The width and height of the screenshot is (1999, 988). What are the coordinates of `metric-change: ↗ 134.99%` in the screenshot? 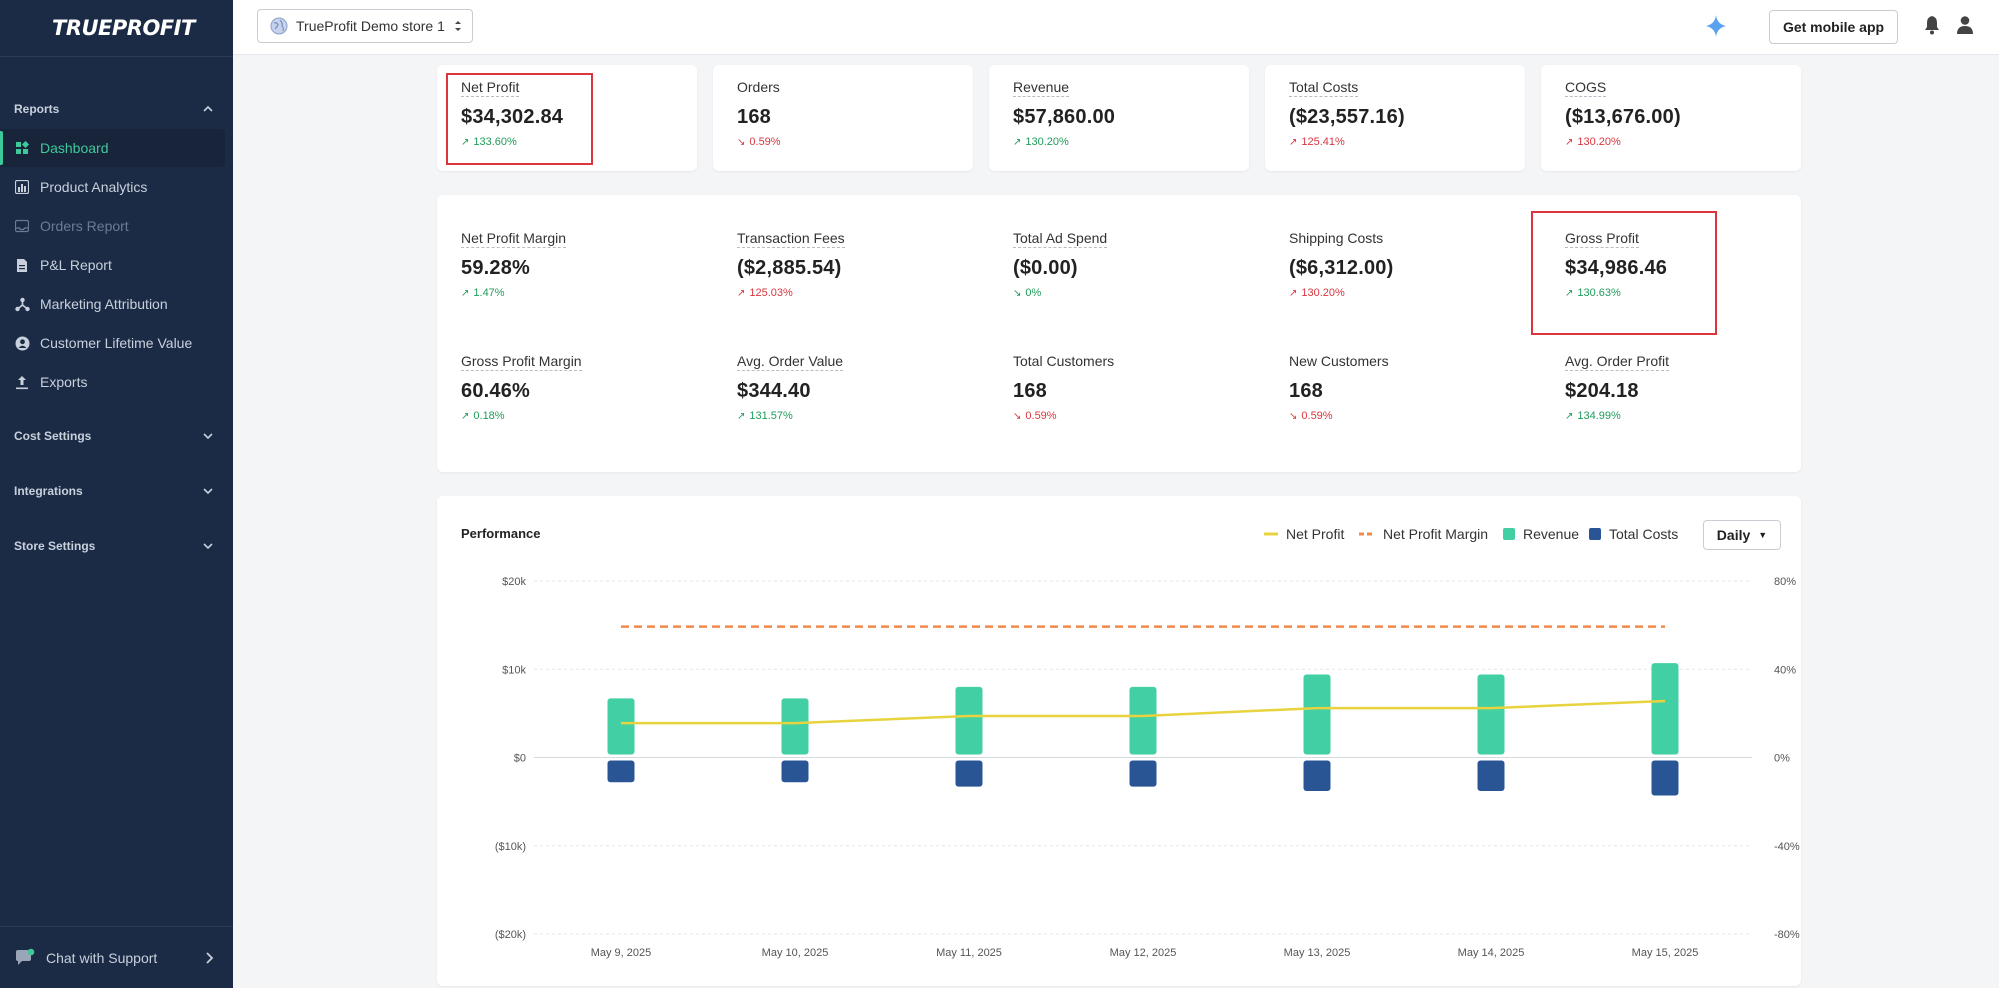 It's located at (1617, 416).